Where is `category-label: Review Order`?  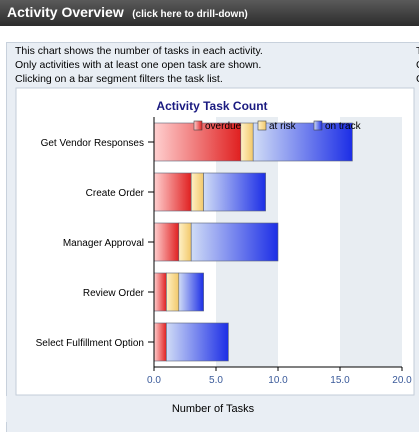
category-label: Review Order is located at coordinates (114, 293).